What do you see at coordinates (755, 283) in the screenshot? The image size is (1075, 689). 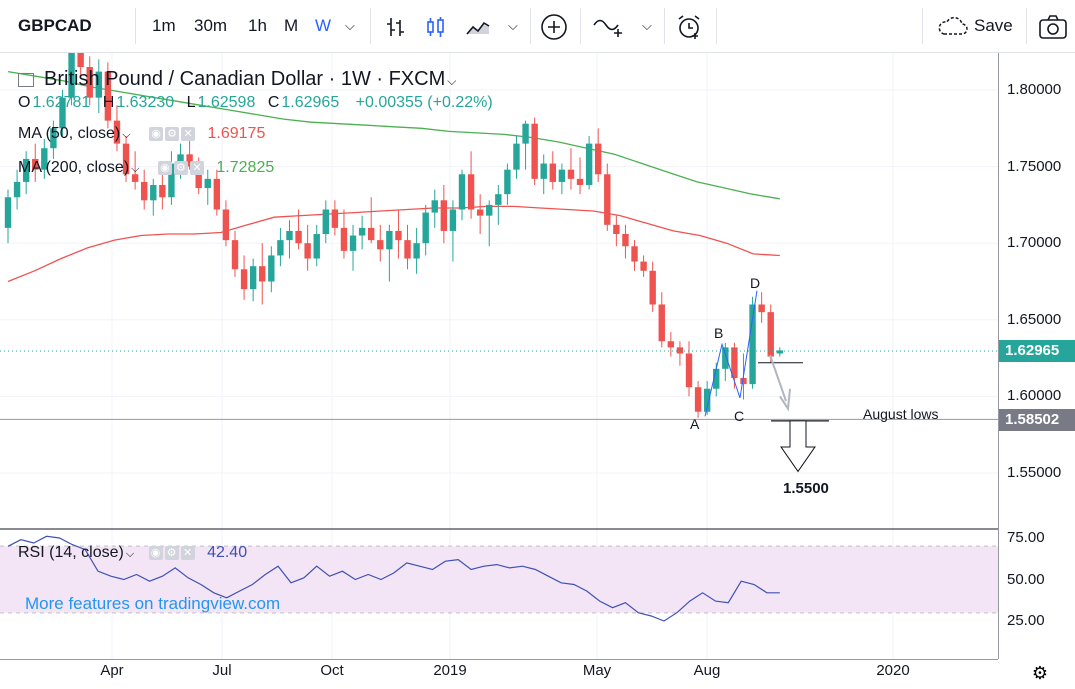 I see `wave-d-label: D` at bounding box center [755, 283].